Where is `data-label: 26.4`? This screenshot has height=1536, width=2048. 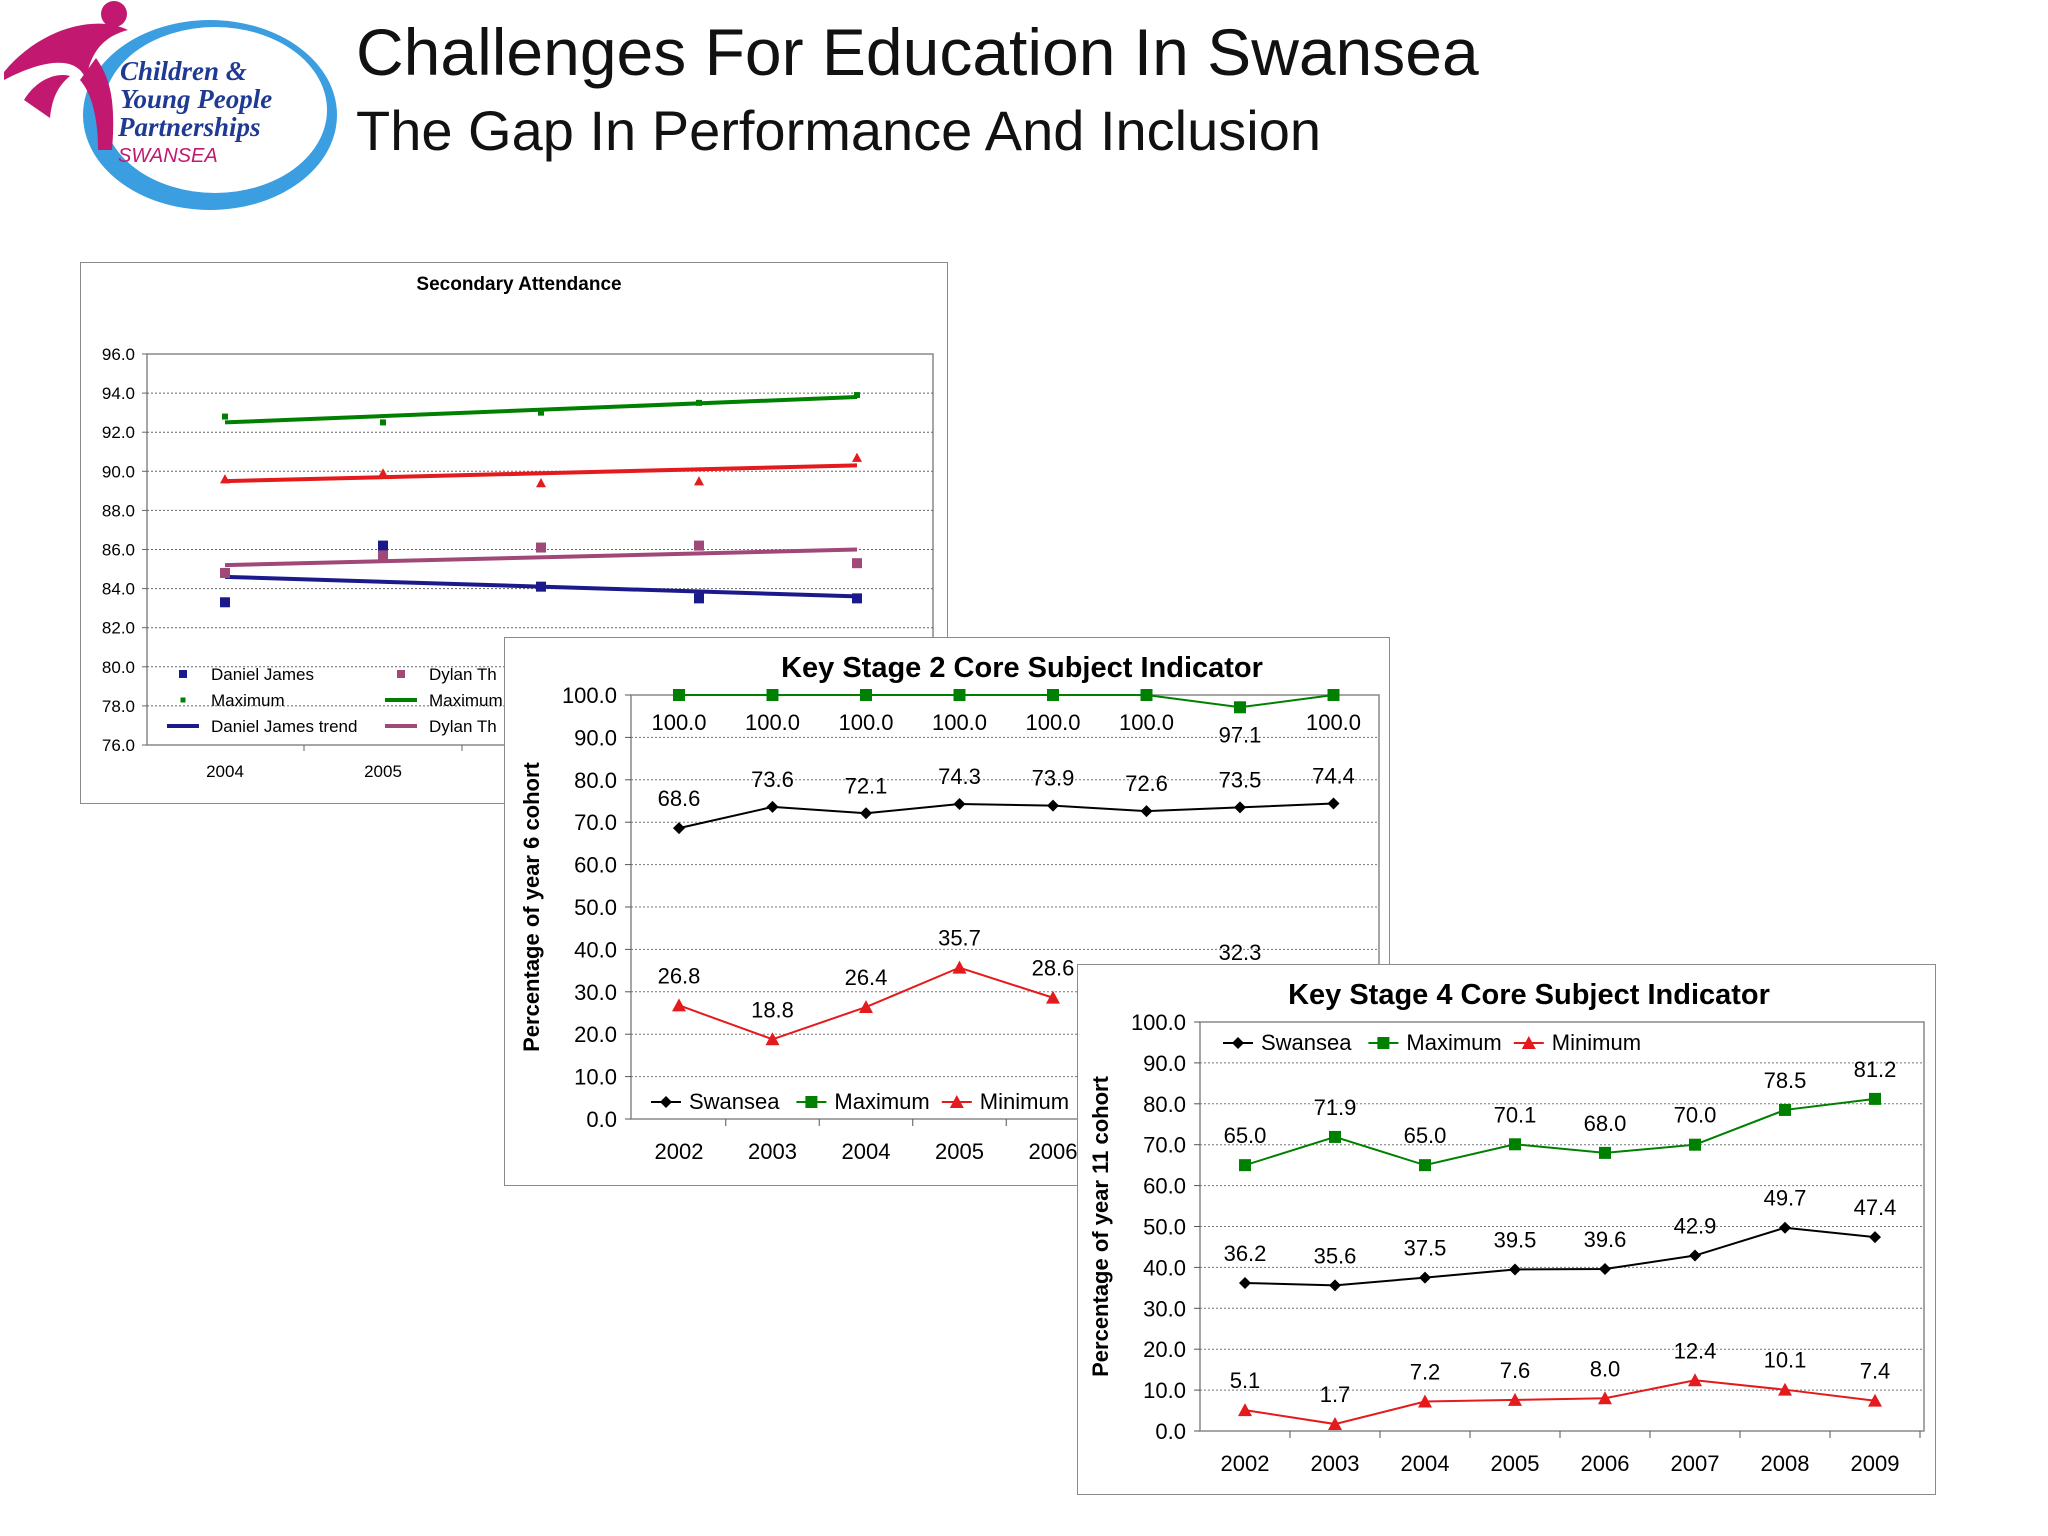
data-label: 26.4 is located at coordinates (866, 977).